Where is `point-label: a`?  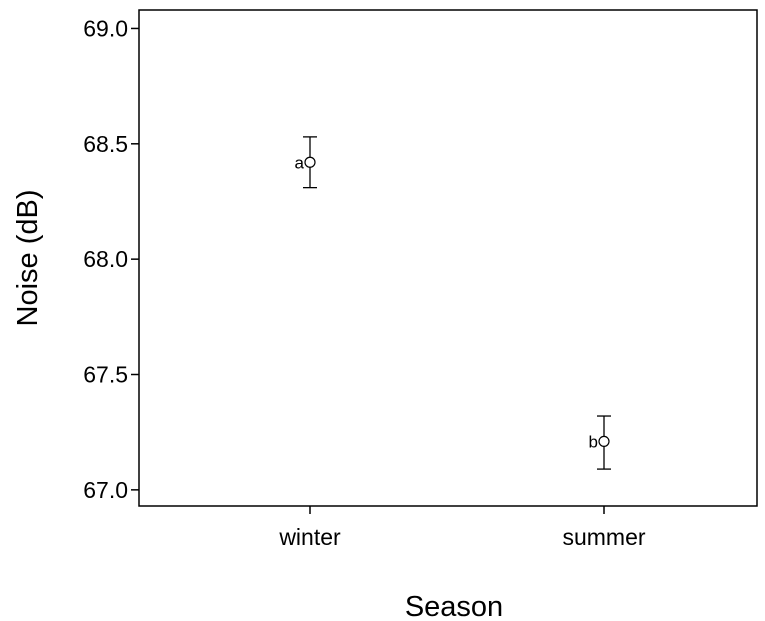
point-label: a is located at coordinates (300, 162).